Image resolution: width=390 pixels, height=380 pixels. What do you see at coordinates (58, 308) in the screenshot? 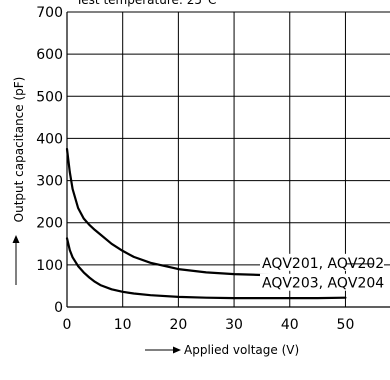
I see `y-tick-label: 0` at bounding box center [58, 308].